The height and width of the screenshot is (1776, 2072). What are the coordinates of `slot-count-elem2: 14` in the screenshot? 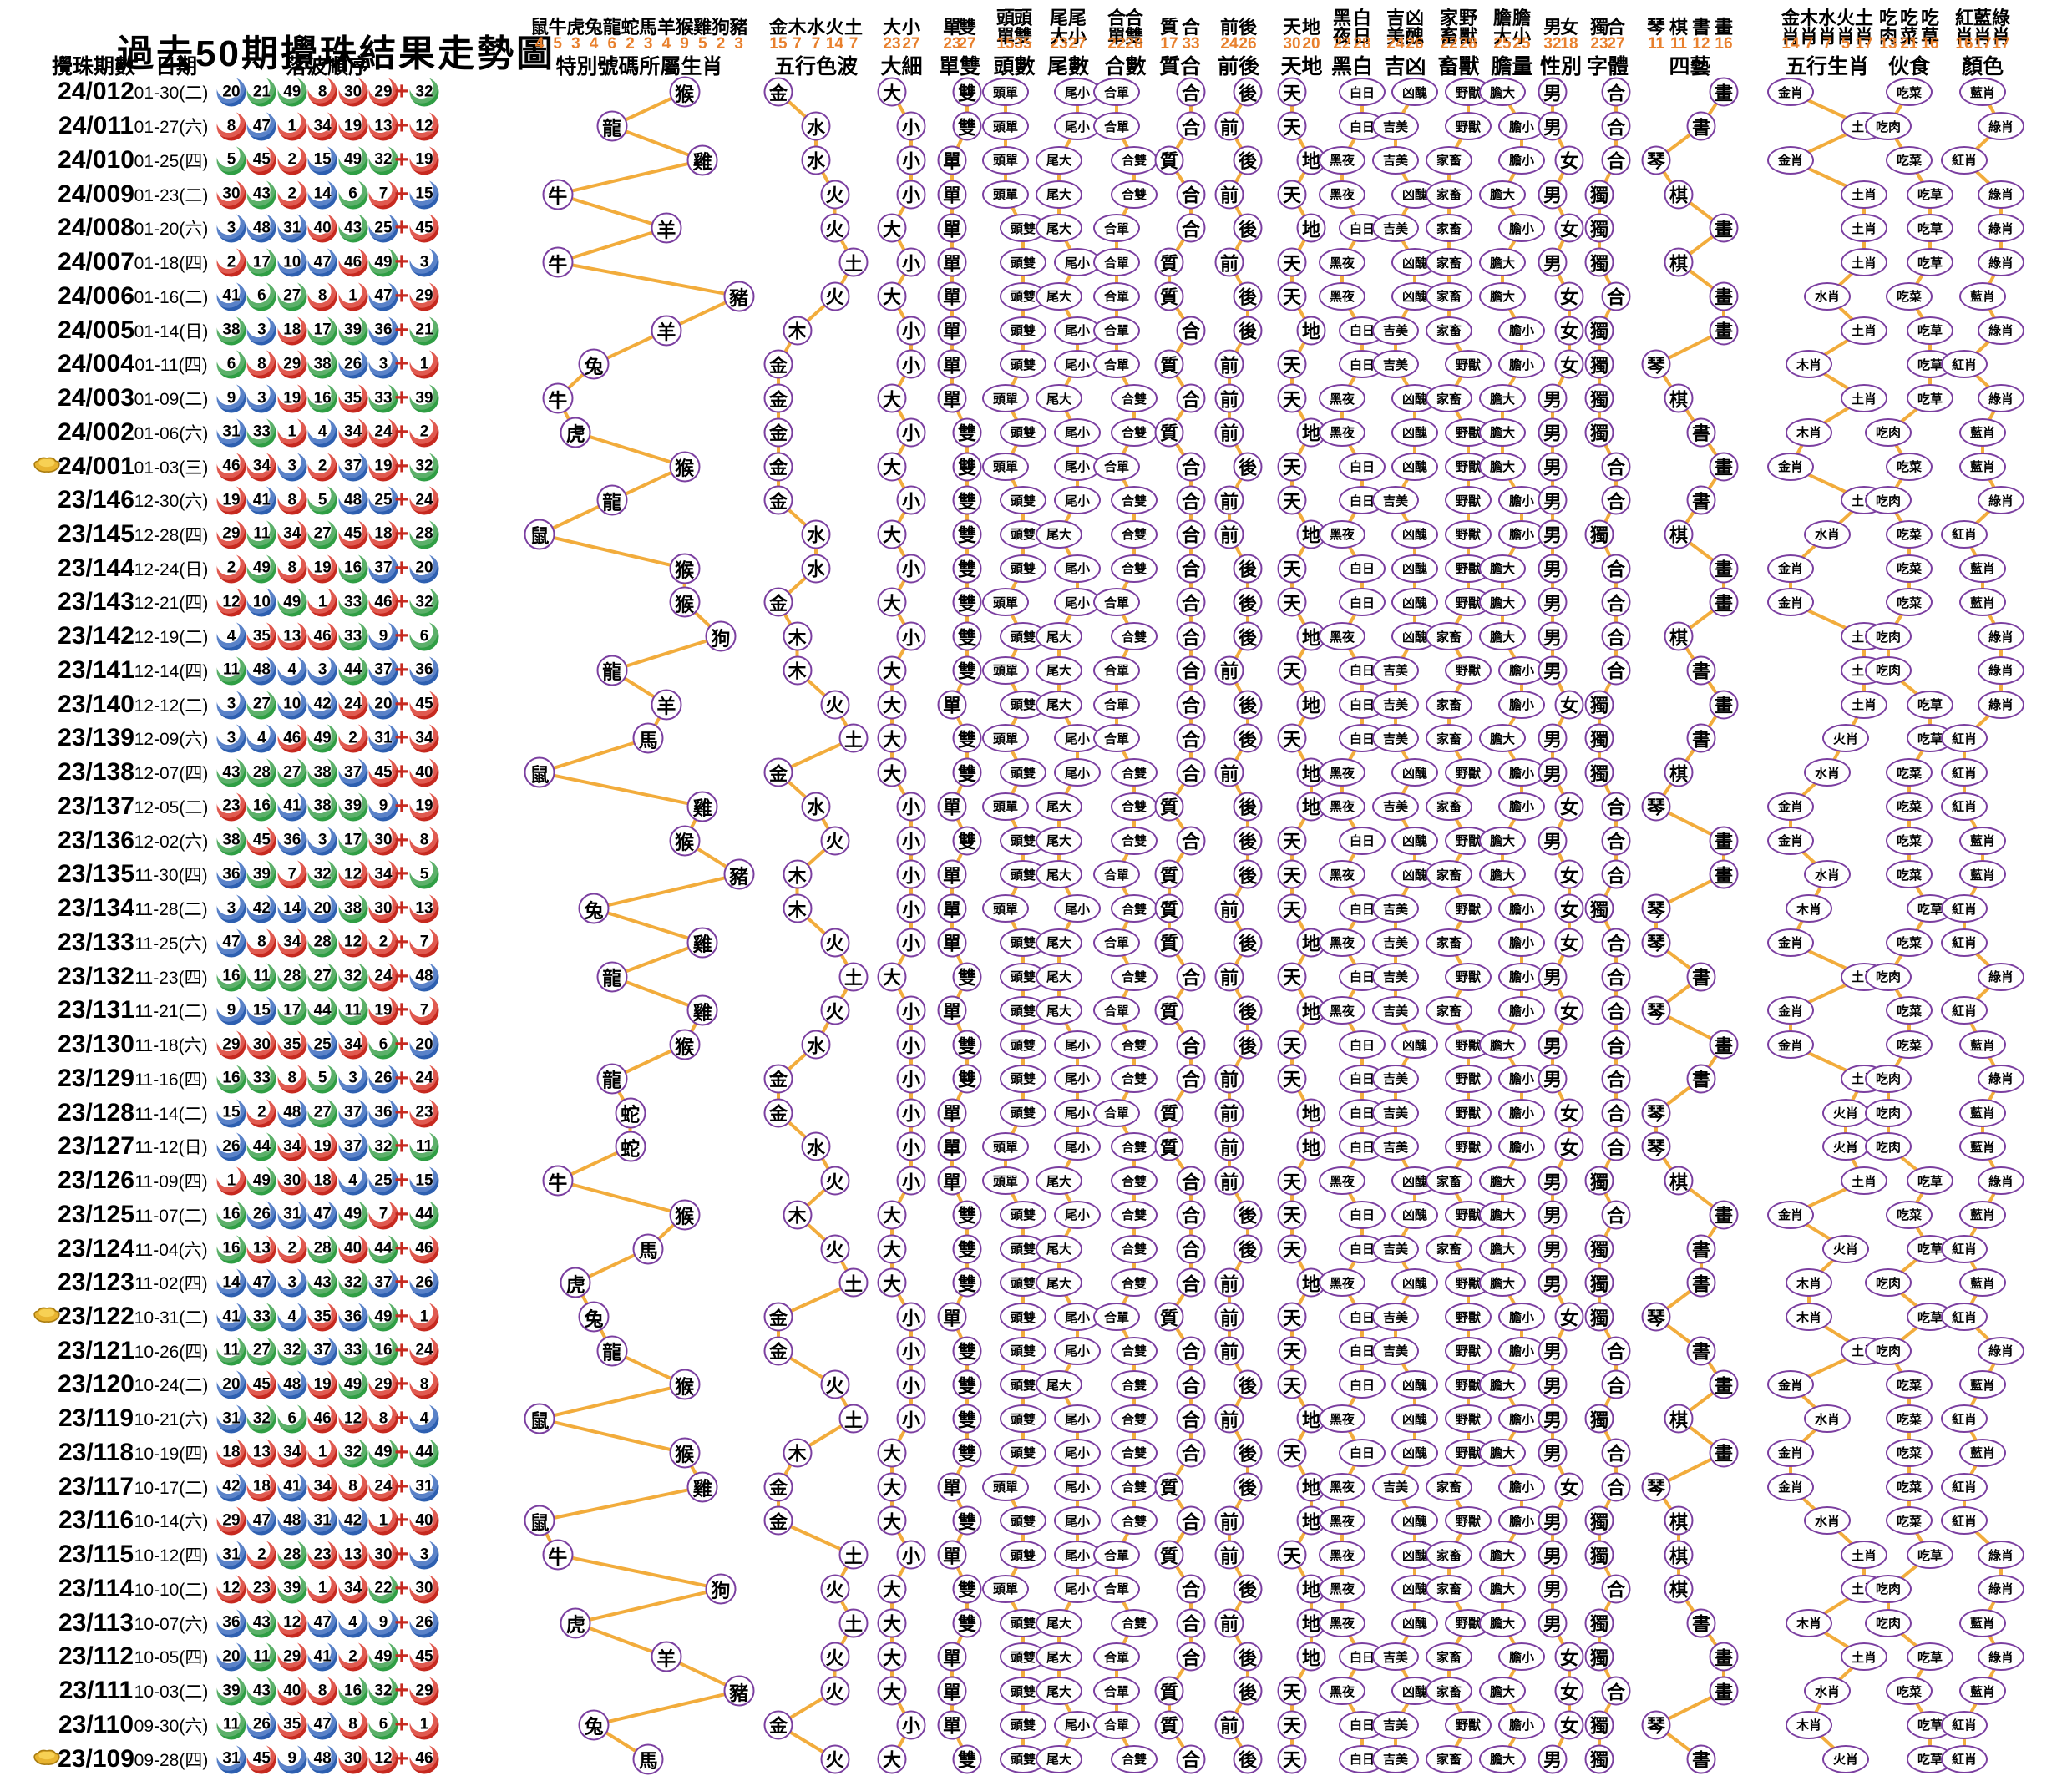 It's located at (1790, 44).